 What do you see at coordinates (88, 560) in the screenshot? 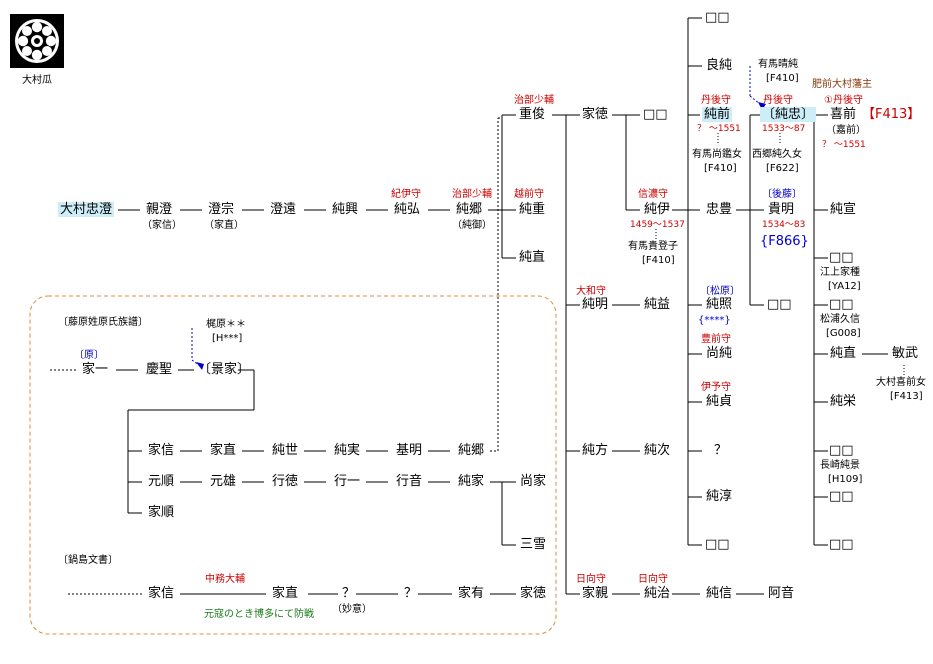
I see `section-nabeshima: 〔鍋島文書〕` at bounding box center [88, 560].